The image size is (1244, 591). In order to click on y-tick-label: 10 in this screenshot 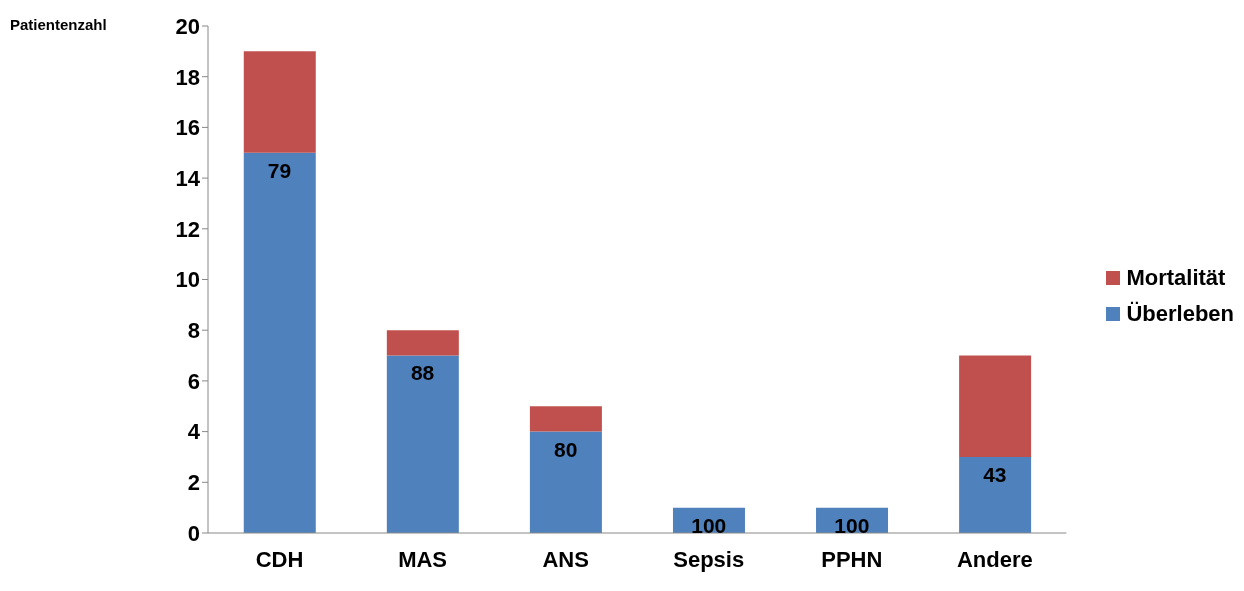, I will do `click(187, 280)`.